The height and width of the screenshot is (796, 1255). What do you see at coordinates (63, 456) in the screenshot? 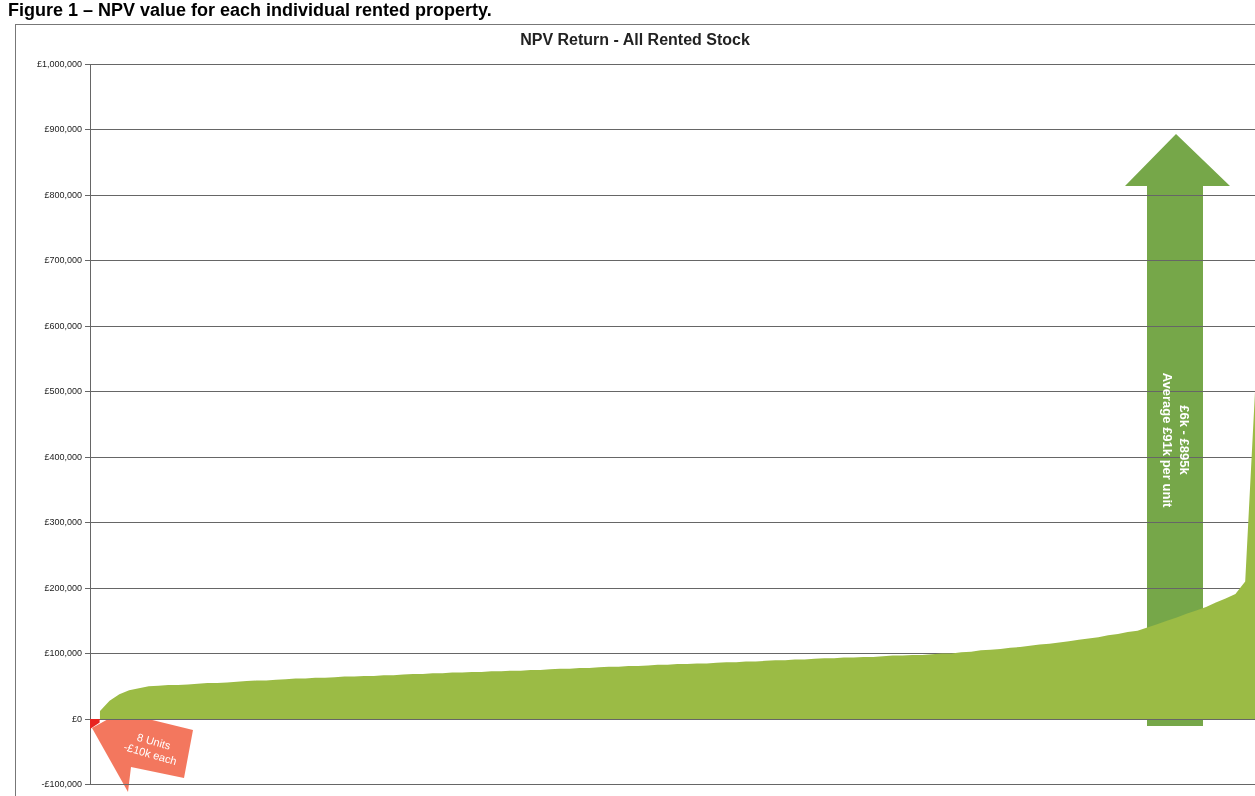
I see `y-tick-label: £400,000` at bounding box center [63, 456].